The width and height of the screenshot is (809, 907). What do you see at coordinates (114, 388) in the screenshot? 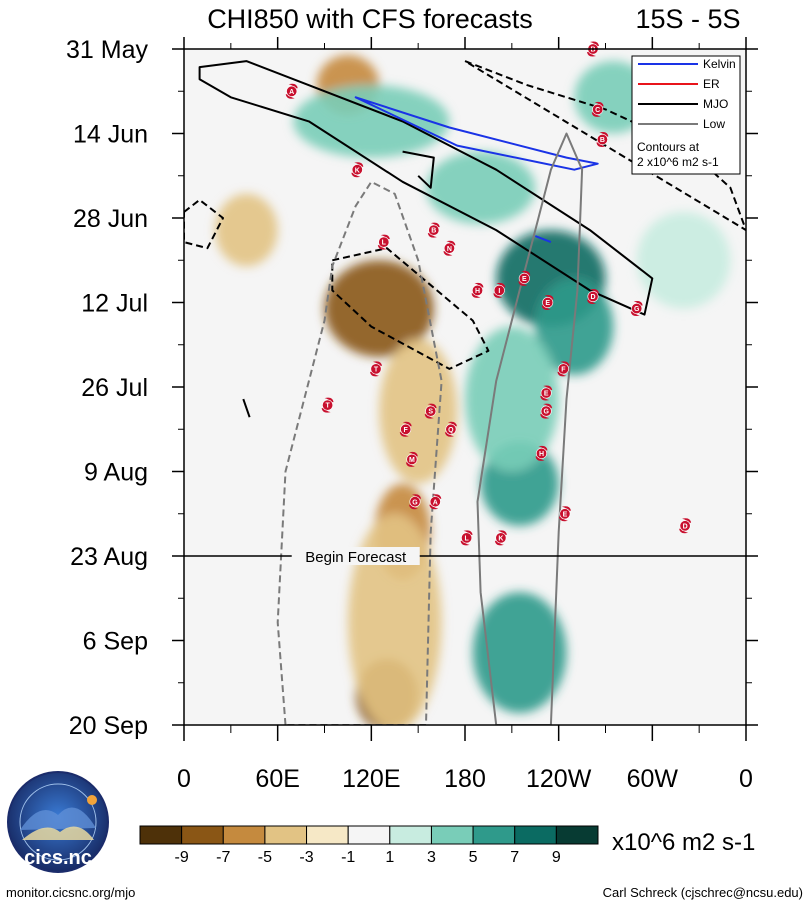
I see `y-tick-label: 26 Jul` at bounding box center [114, 388].